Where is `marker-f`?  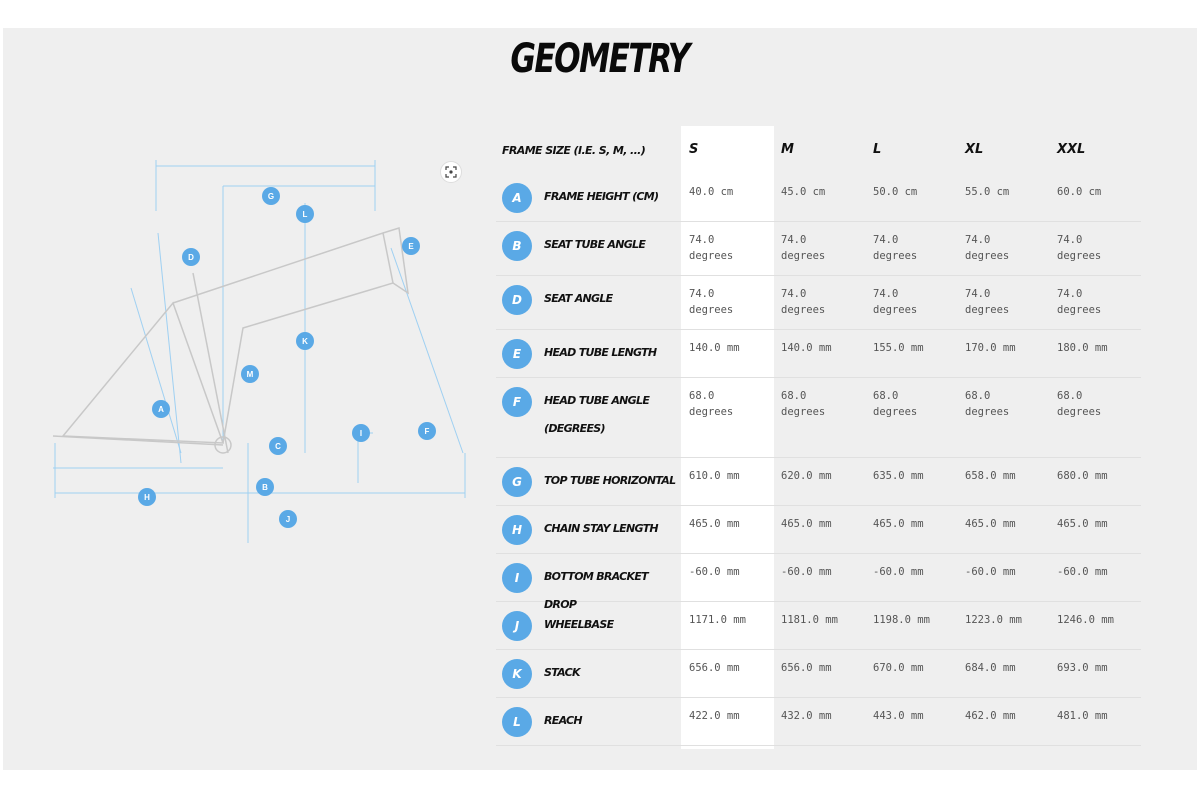
marker-f is located at coordinates (427, 431).